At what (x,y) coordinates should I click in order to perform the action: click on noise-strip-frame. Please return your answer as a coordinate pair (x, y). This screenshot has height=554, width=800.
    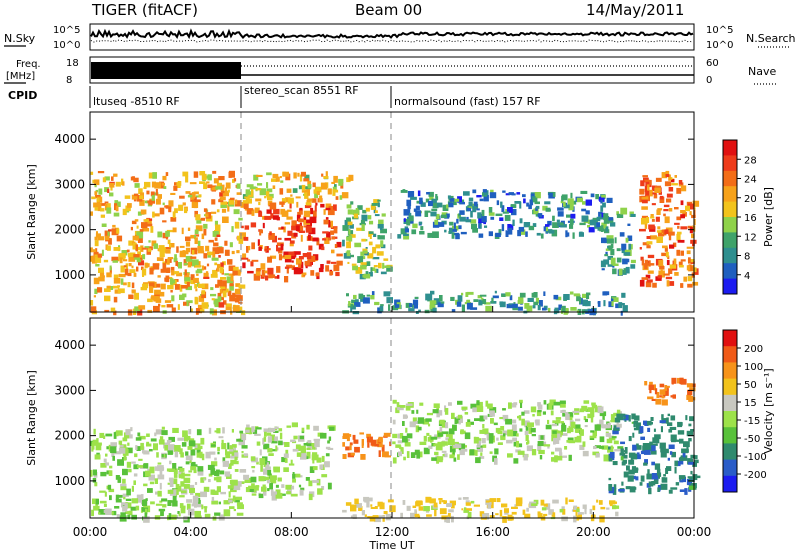
    Looking at the image, I should click on (392, 37).